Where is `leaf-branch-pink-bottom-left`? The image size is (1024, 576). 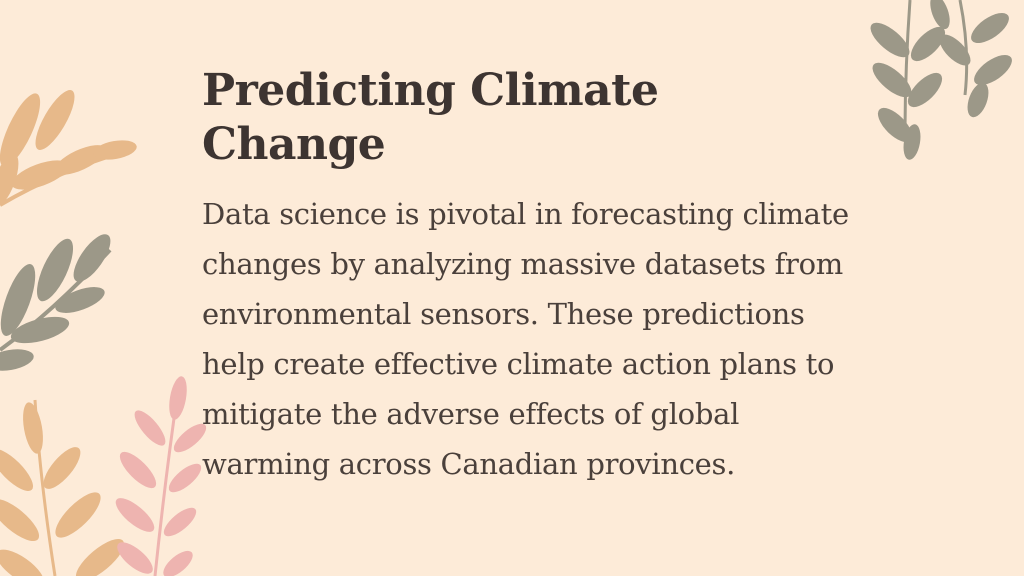 leaf-branch-pink-bottom-left is located at coordinates (161, 476).